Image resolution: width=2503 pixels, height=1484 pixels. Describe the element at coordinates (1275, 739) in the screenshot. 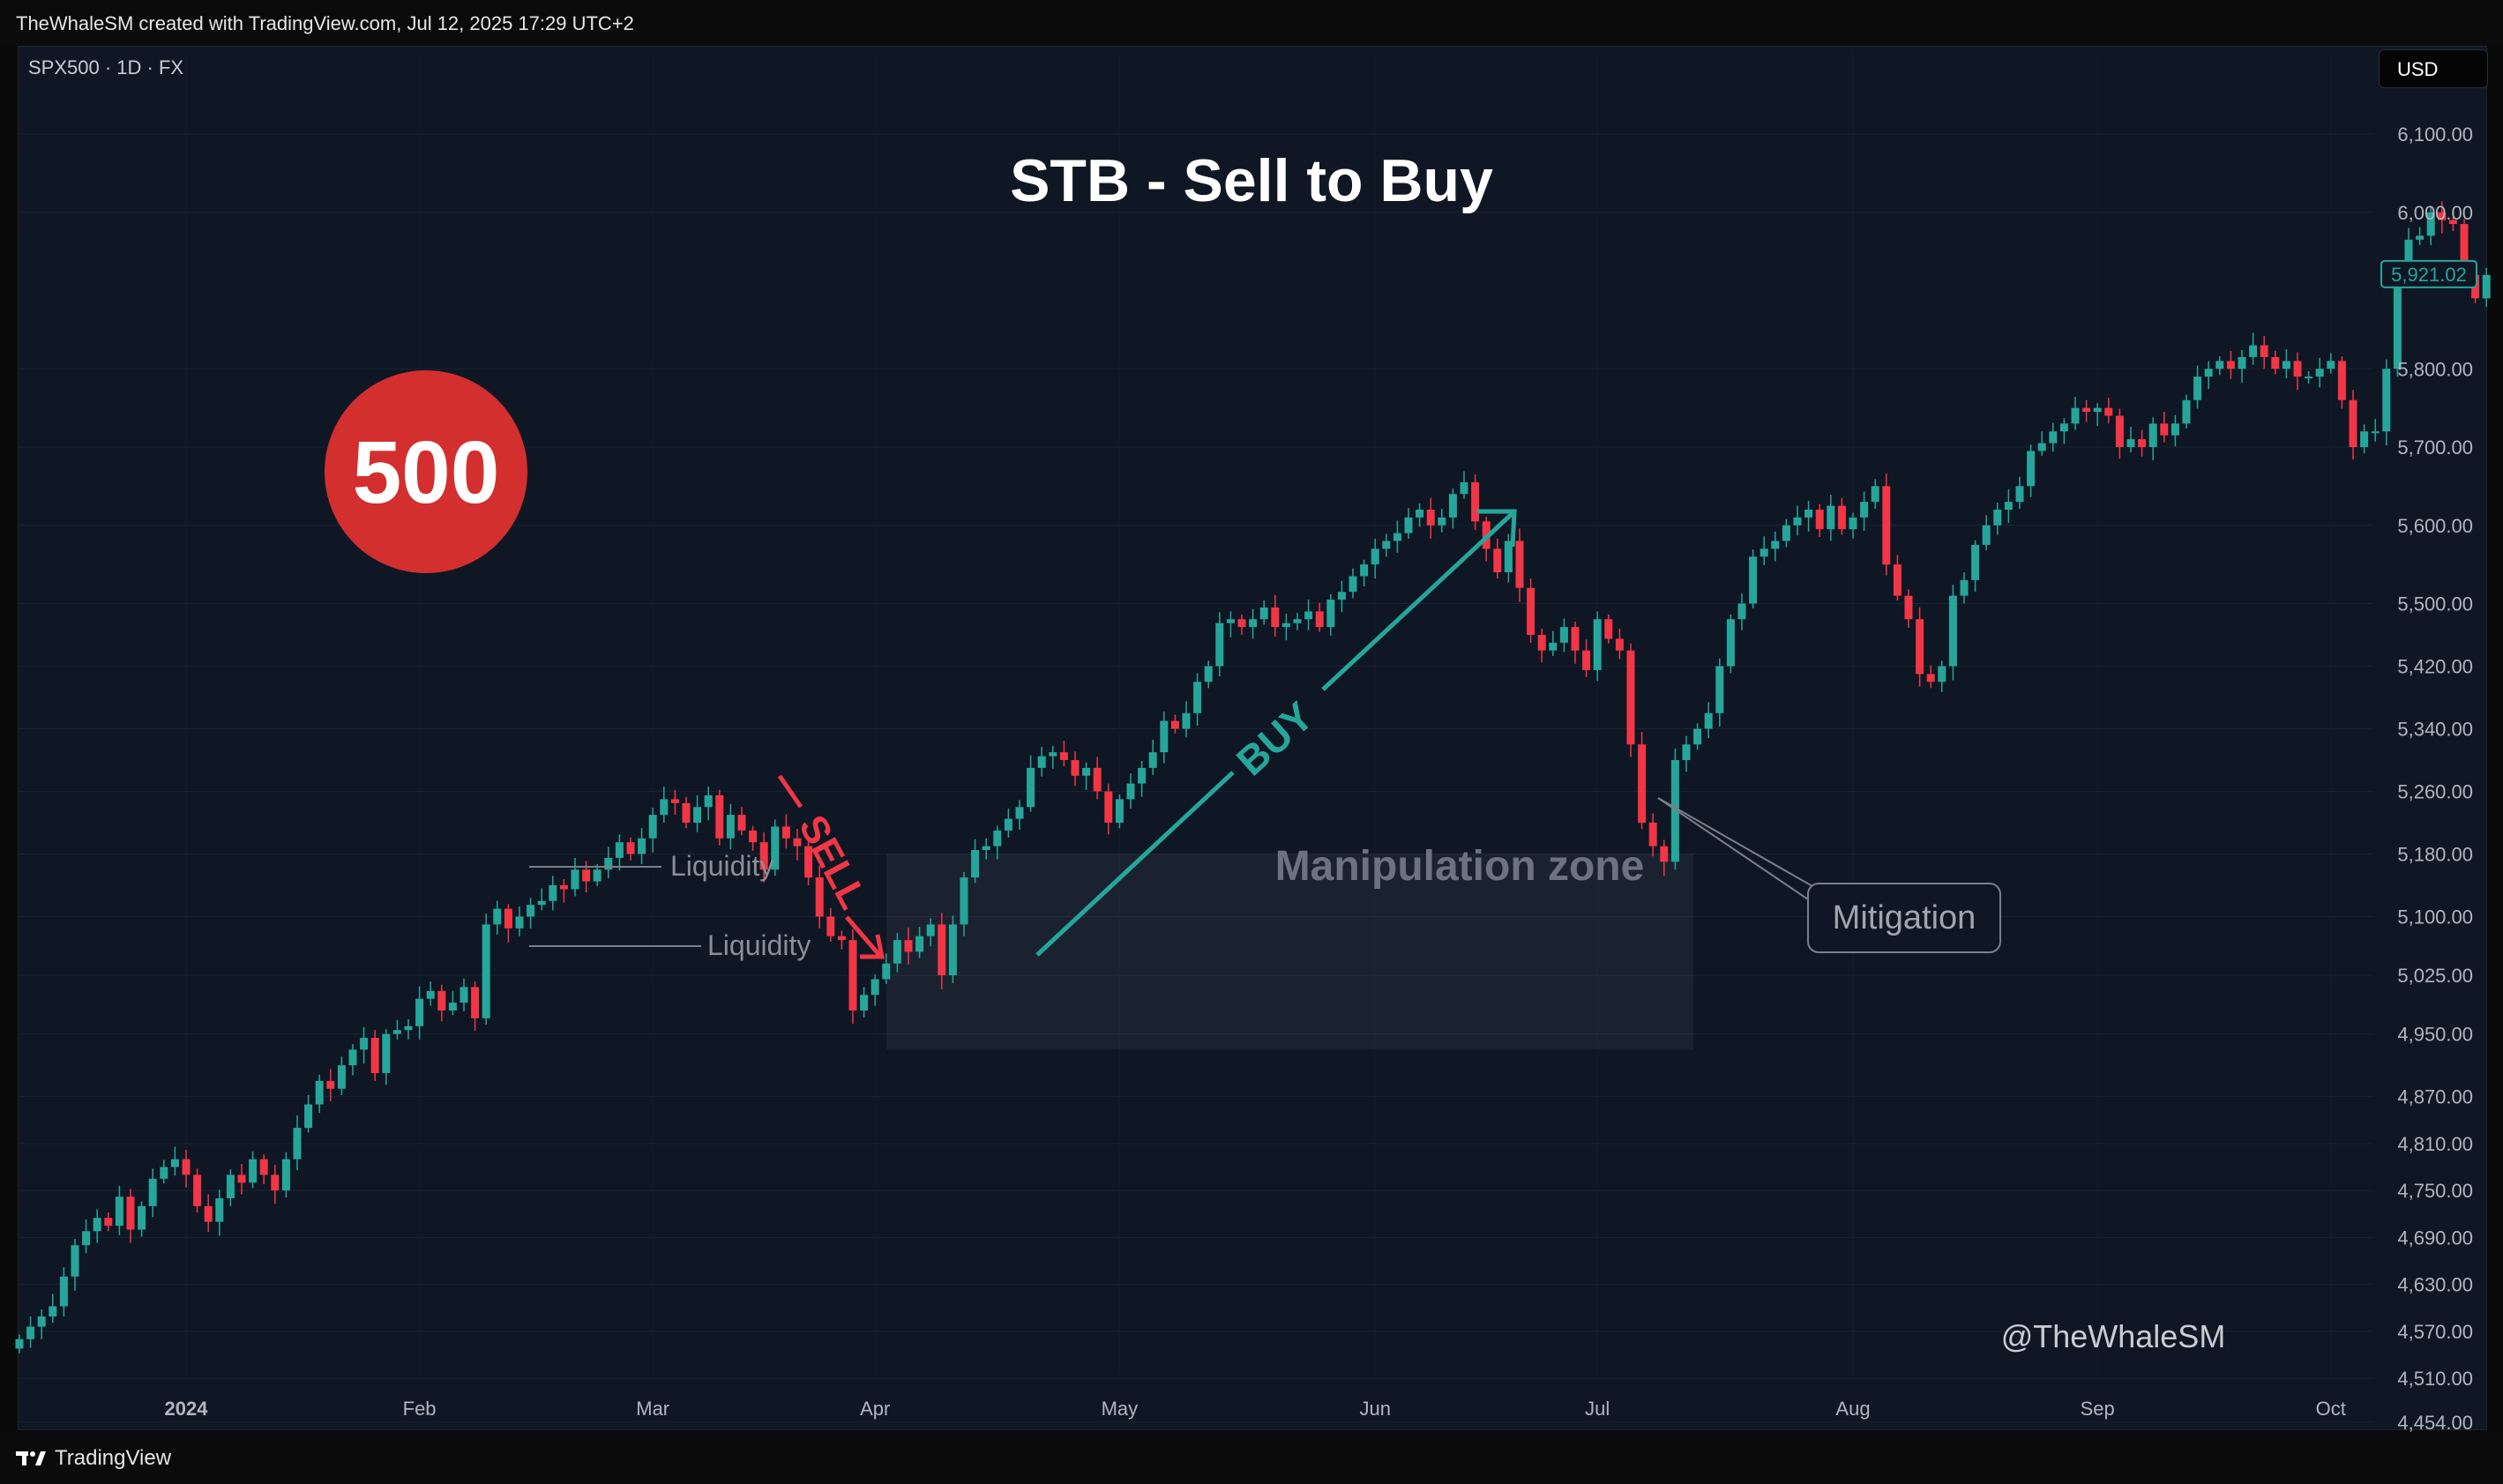

I see `buy-label: BUY` at that location.